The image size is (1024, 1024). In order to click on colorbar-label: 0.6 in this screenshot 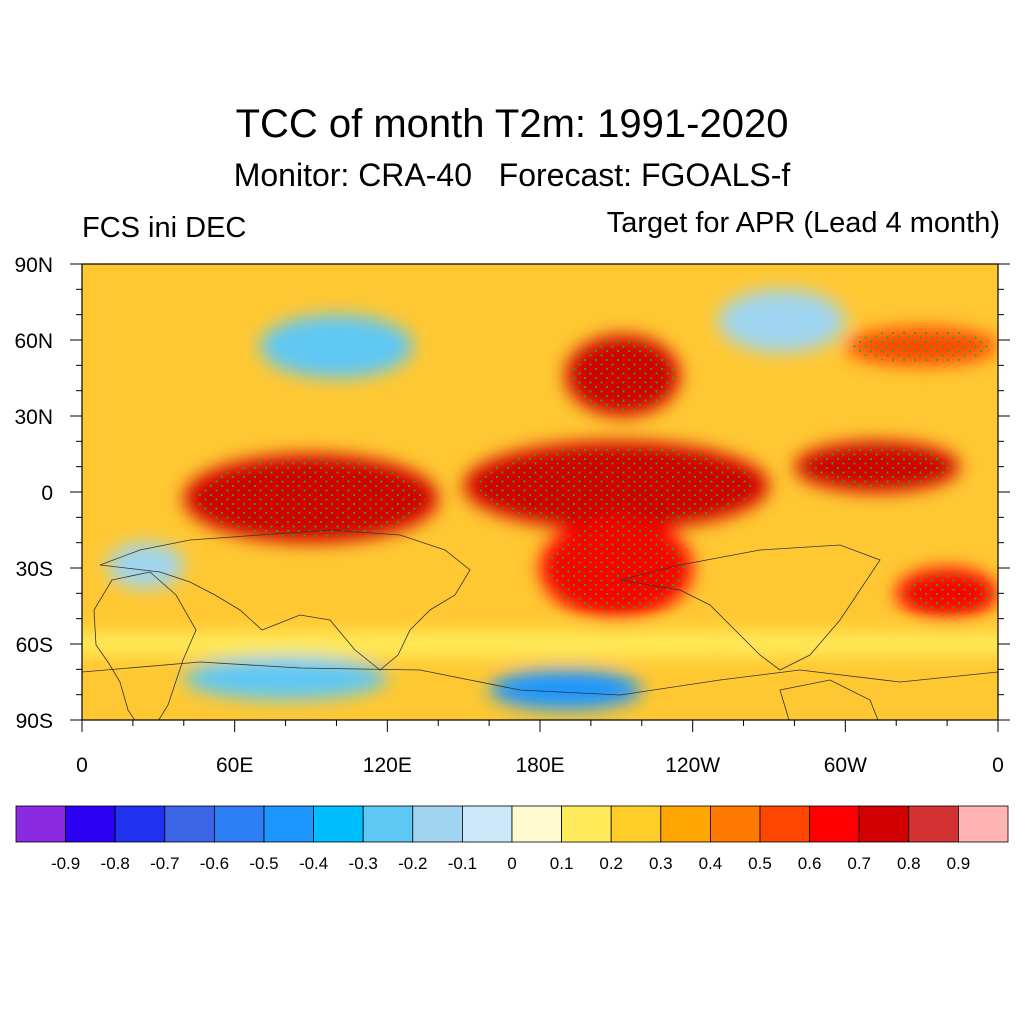, I will do `click(810, 863)`.